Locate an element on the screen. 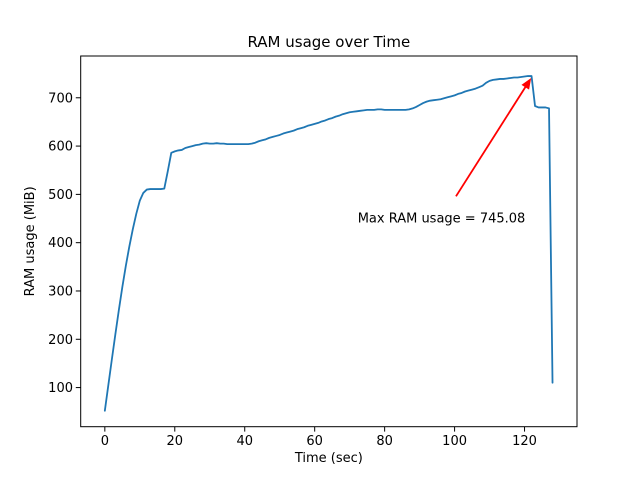 The height and width of the screenshot is (480, 640). y-tick-label: 600 is located at coordinates (60, 147).